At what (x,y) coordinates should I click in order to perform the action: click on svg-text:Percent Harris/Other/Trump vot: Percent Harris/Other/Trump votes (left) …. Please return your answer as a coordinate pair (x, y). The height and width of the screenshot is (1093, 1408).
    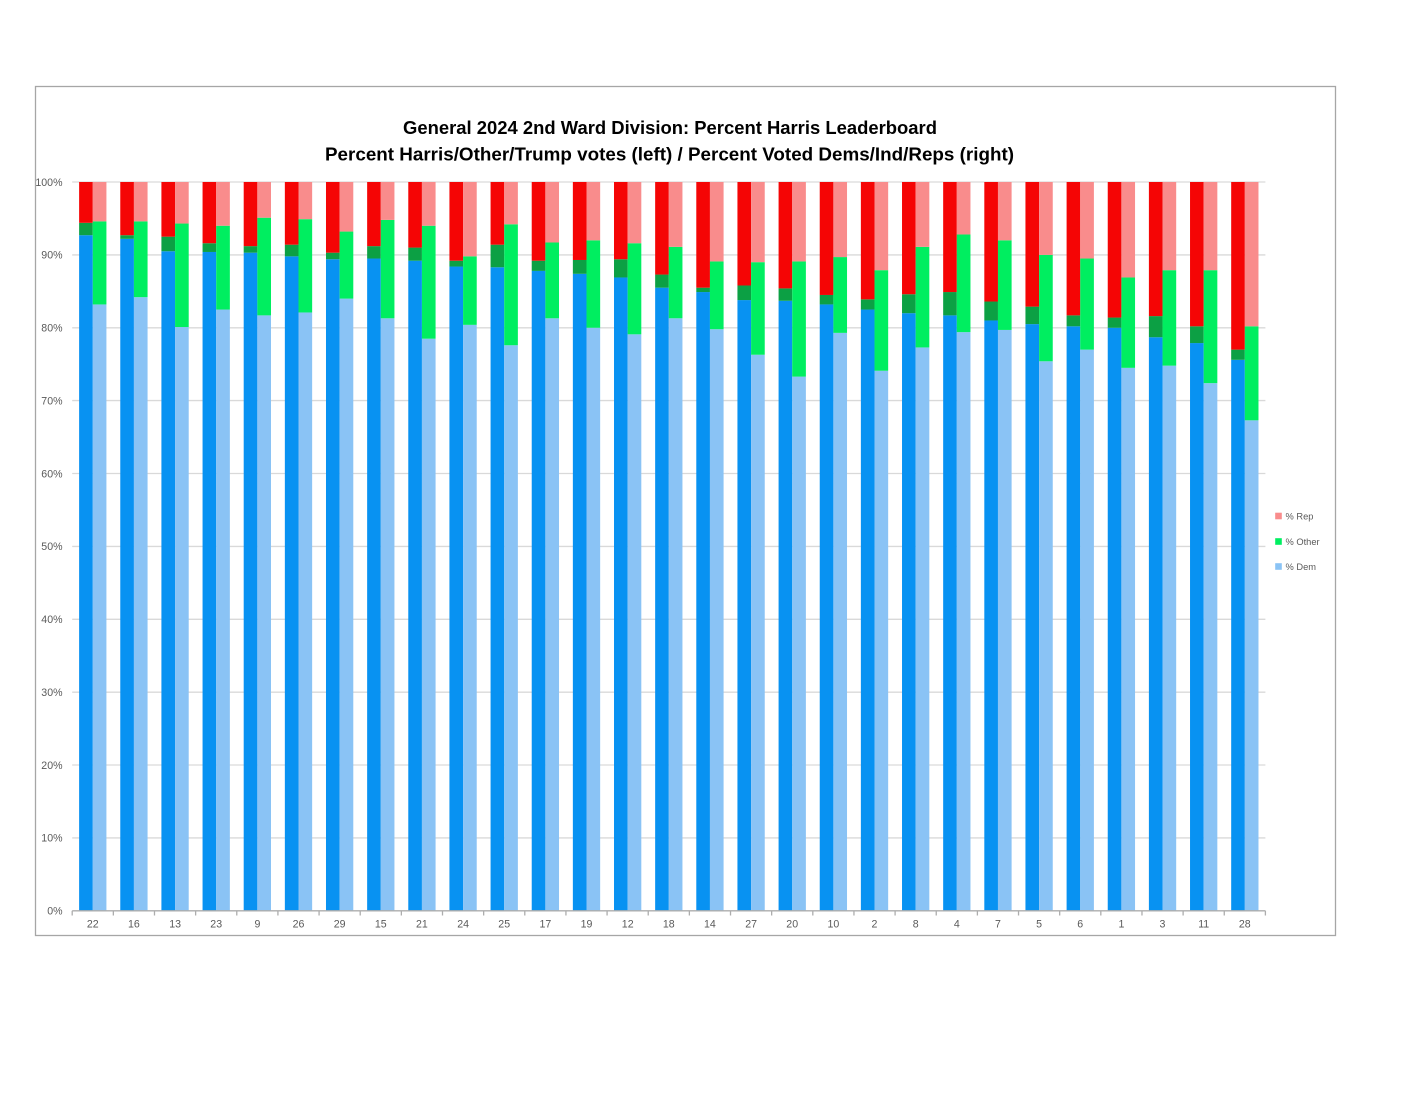
    Looking at the image, I should click on (669, 154).